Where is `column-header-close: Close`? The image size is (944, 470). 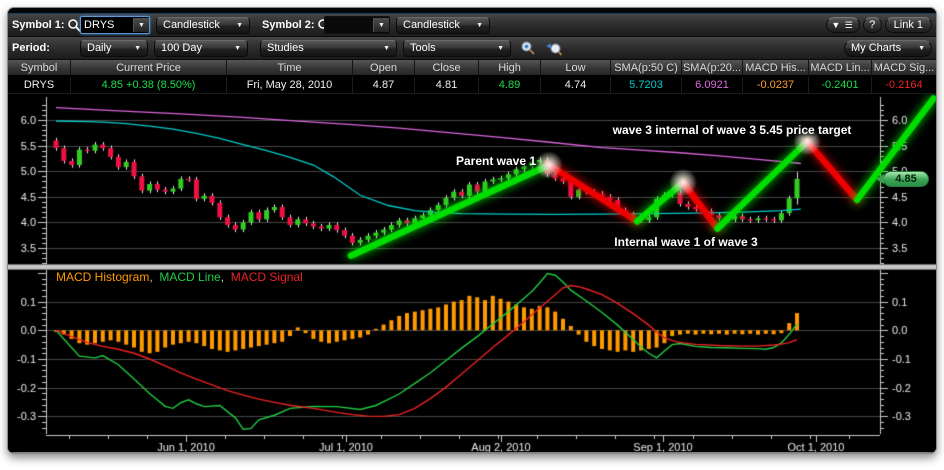 column-header-close: Close is located at coordinates (447, 67).